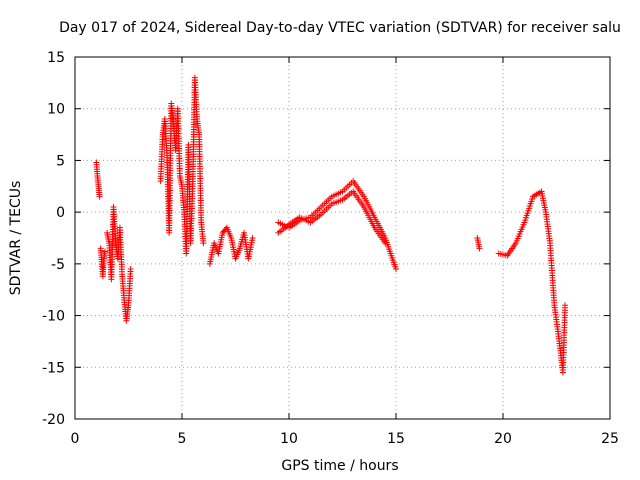  What do you see at coordinates (58, 265) in the screenshot?
I see `y-tick-label: -5` at bounding box center [58, 265].